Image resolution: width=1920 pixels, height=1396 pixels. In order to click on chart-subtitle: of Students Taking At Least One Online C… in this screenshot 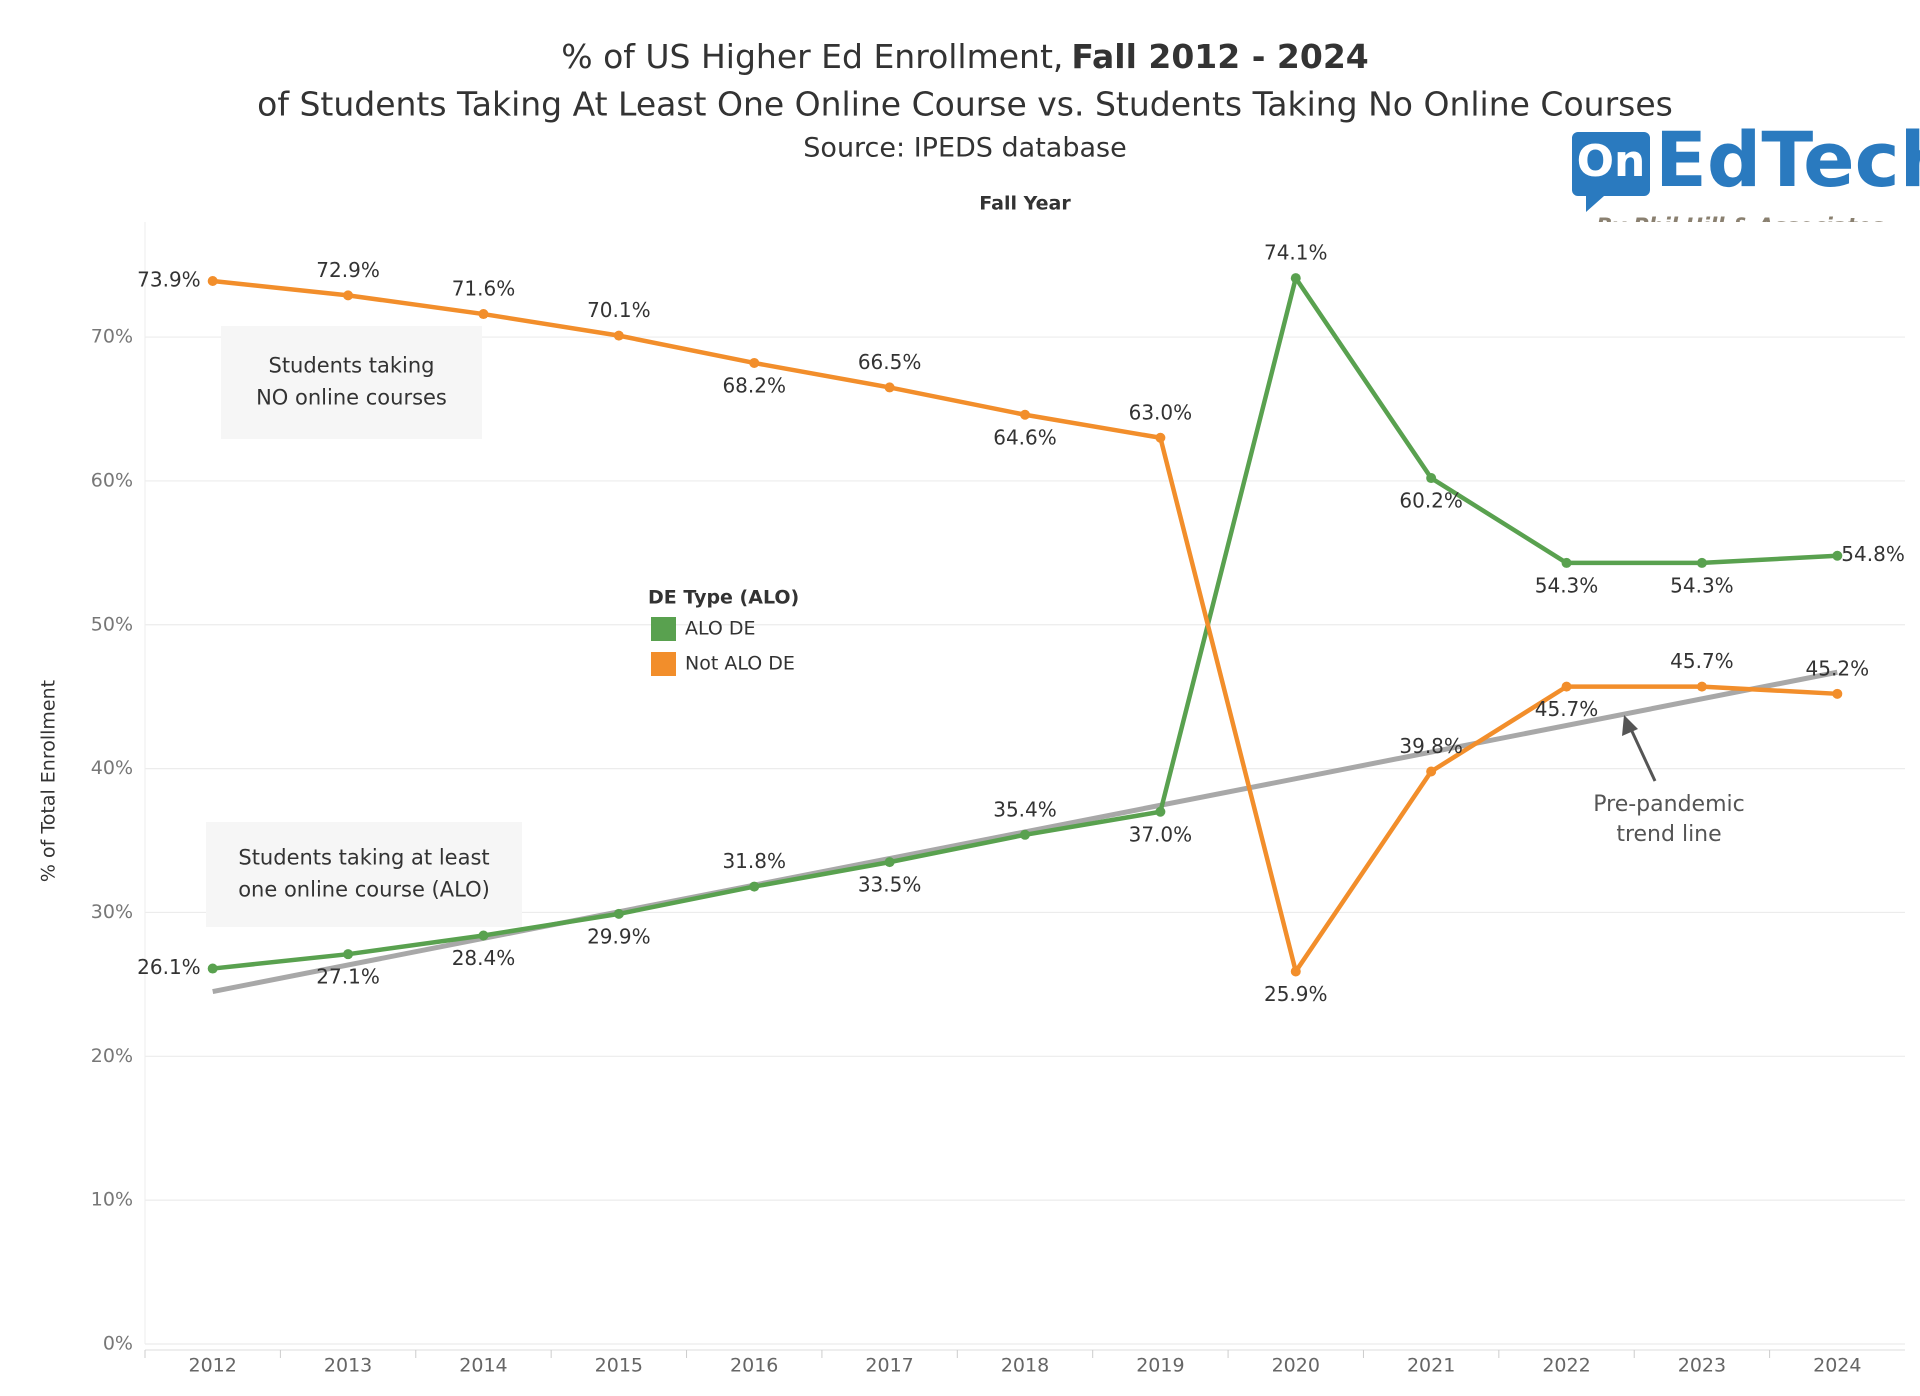, I will do `click(965, 104)`.